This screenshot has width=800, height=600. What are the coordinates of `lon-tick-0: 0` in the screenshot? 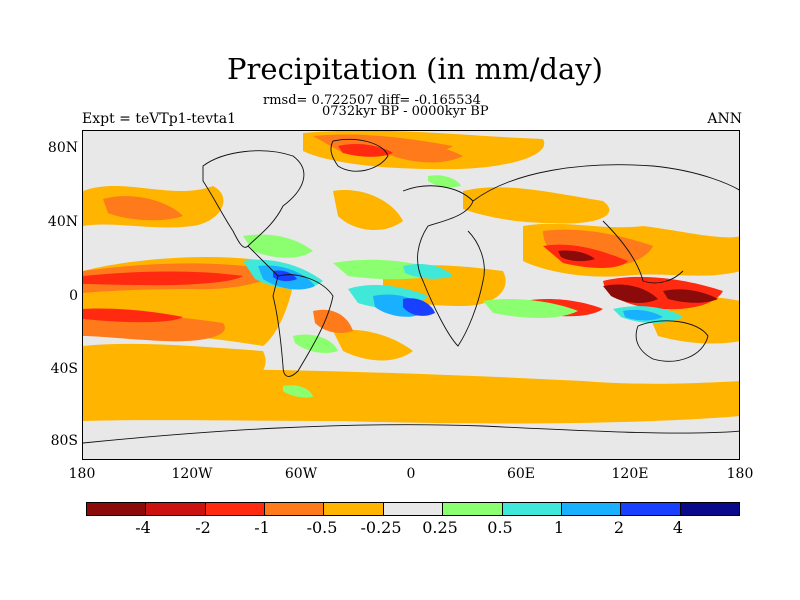 It's located at (411, 474).